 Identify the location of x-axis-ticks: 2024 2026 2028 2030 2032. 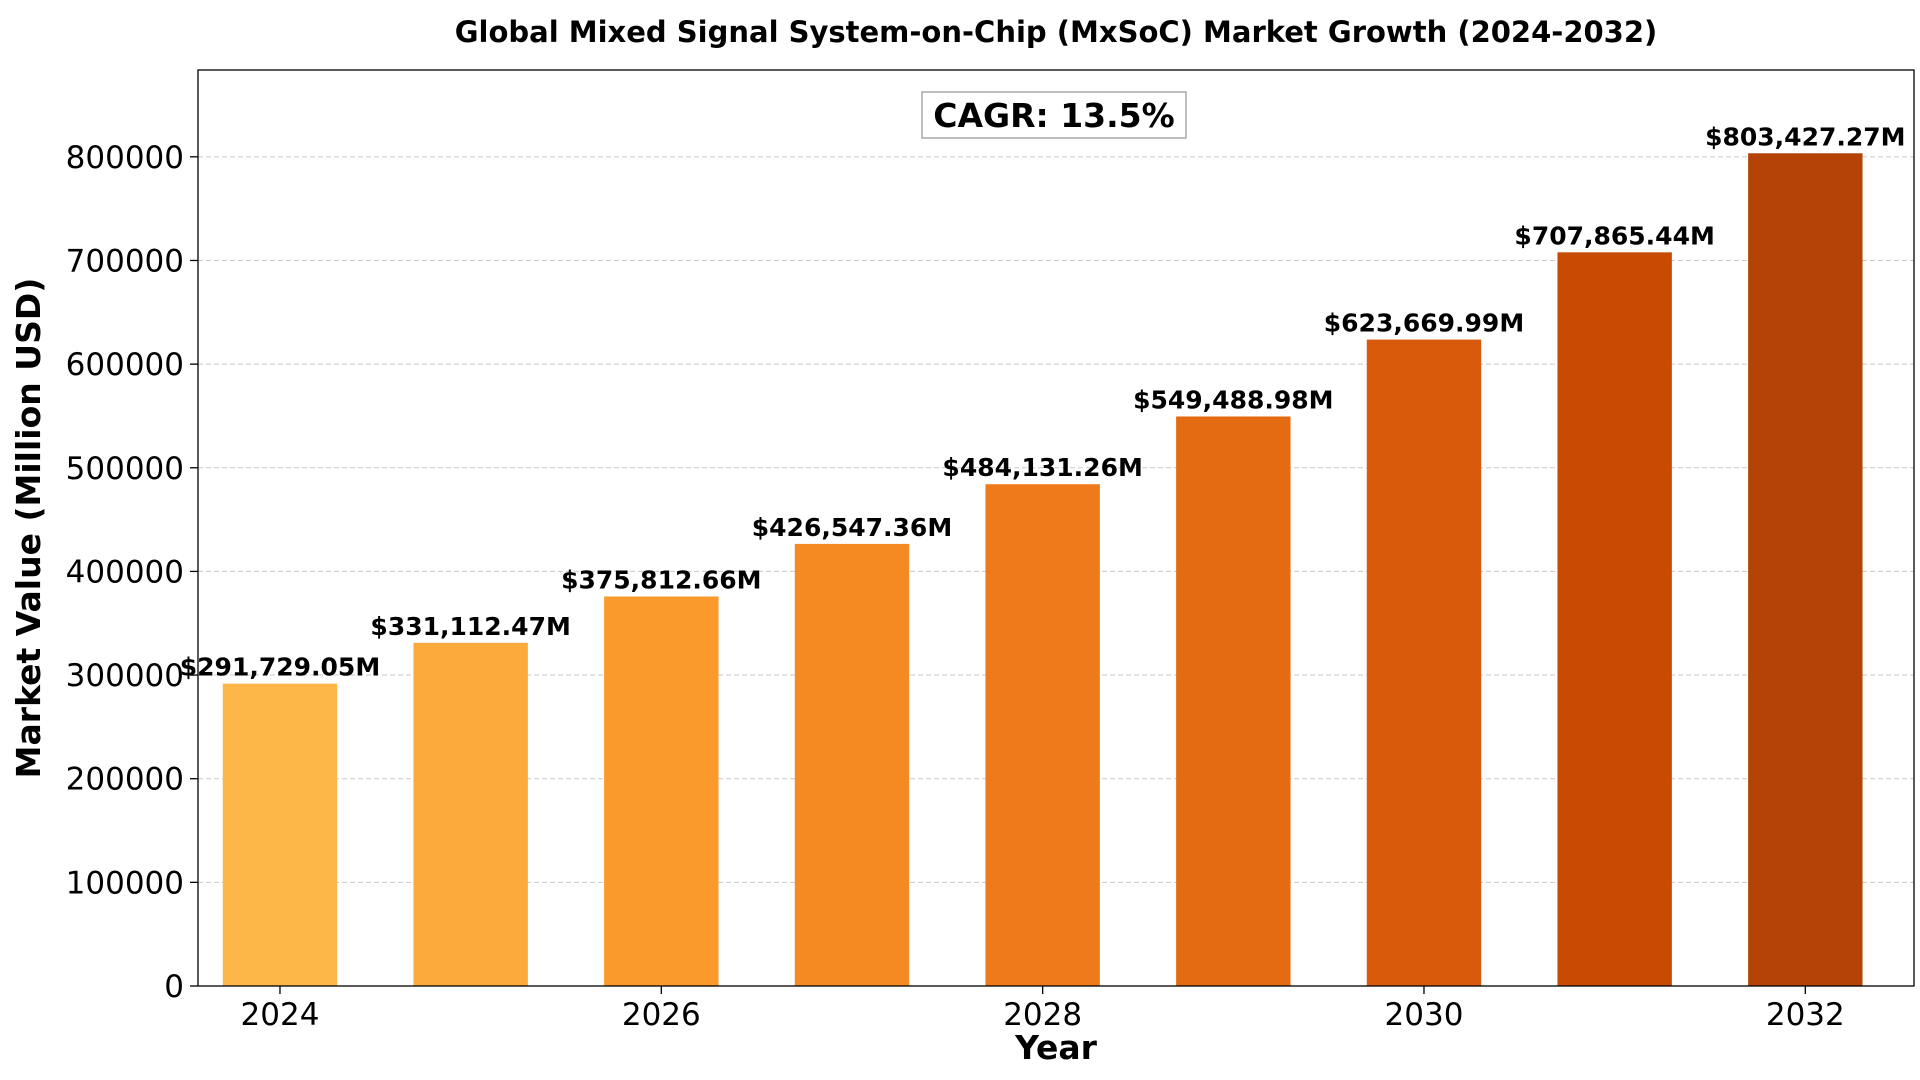
(1043, 1009).